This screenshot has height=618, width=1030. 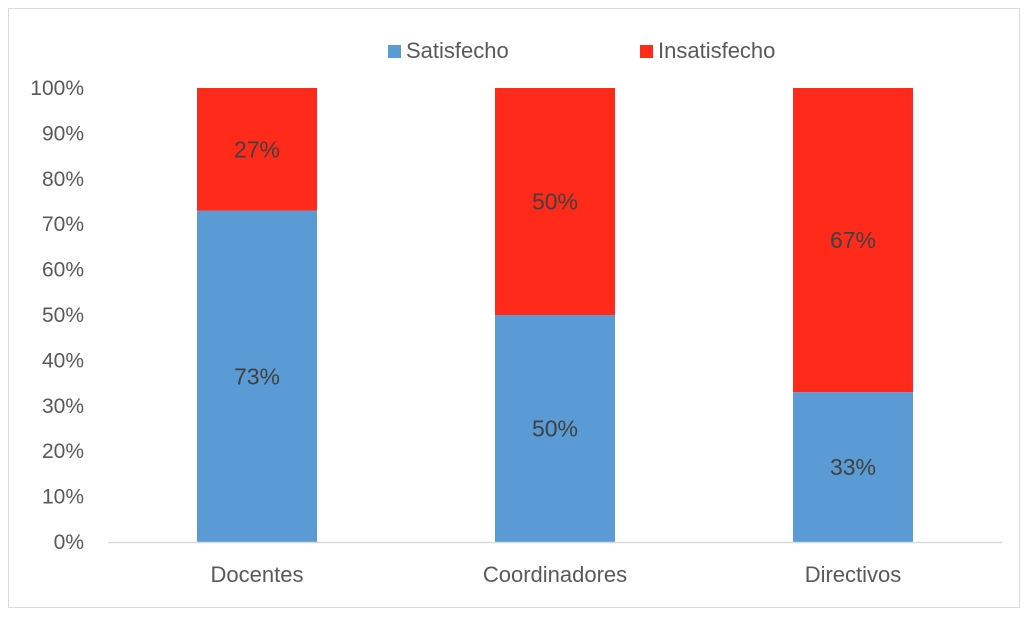 I want to click on bar-docentes-insatisfecho, so click(x=257, y=149).